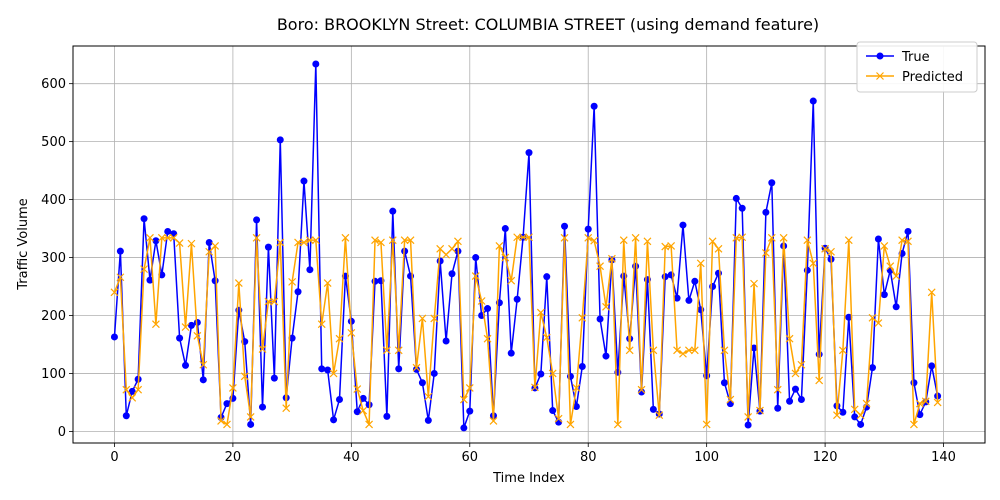 The image size is (1000, 500). What do you see at coordinates (470, 457) in the screenshot?
I see `x-tick-label: 60` at bounding box center [470, 457].